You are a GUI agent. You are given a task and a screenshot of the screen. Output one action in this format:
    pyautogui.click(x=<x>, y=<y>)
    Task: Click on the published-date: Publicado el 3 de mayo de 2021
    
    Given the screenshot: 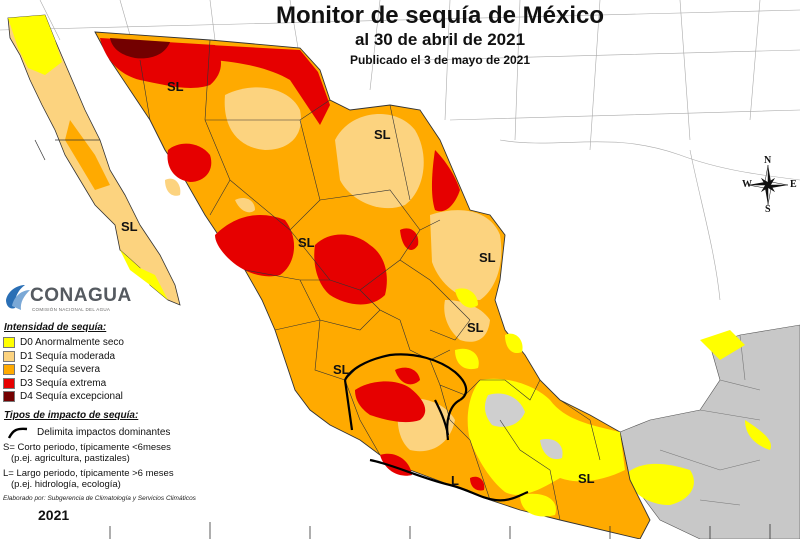 What is the action you would take?
    pyautogui.click(x=440, y=60)
    